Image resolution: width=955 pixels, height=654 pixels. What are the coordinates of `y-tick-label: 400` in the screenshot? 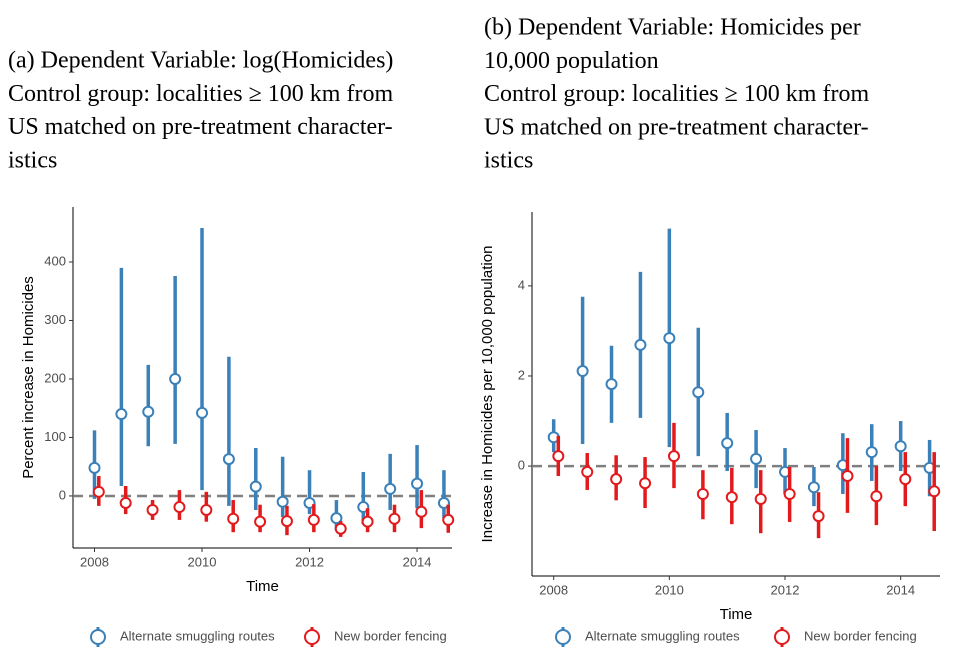 It's located at (55, 260).